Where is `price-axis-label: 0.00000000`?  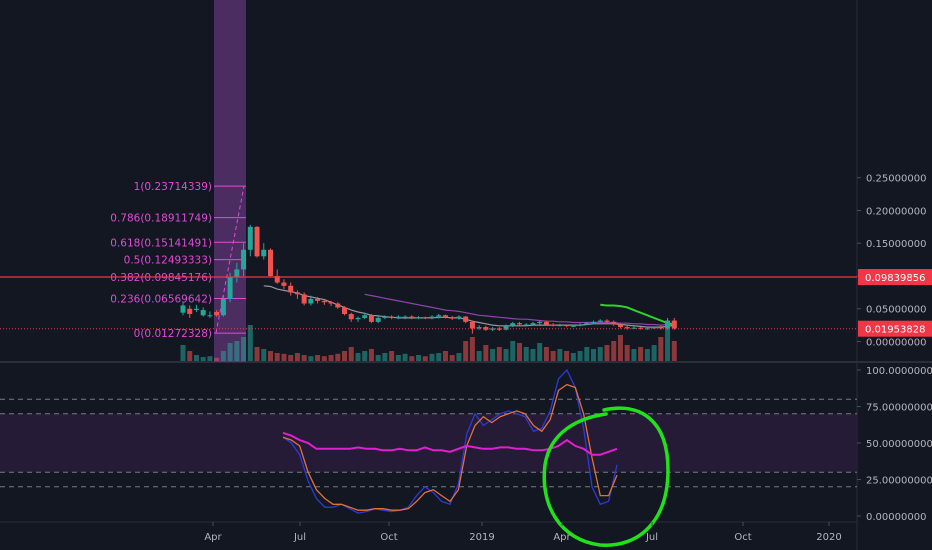 price-axis-label: 0.00000000 is located at coordinates (896, 343).